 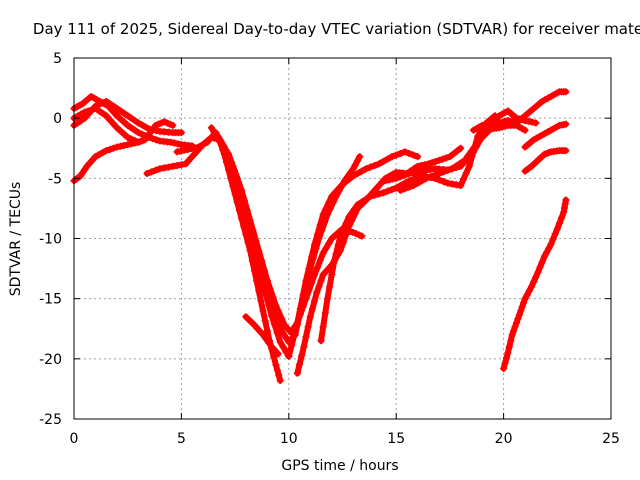 I want to click on series-sat-h, so click(x=289, y=232).